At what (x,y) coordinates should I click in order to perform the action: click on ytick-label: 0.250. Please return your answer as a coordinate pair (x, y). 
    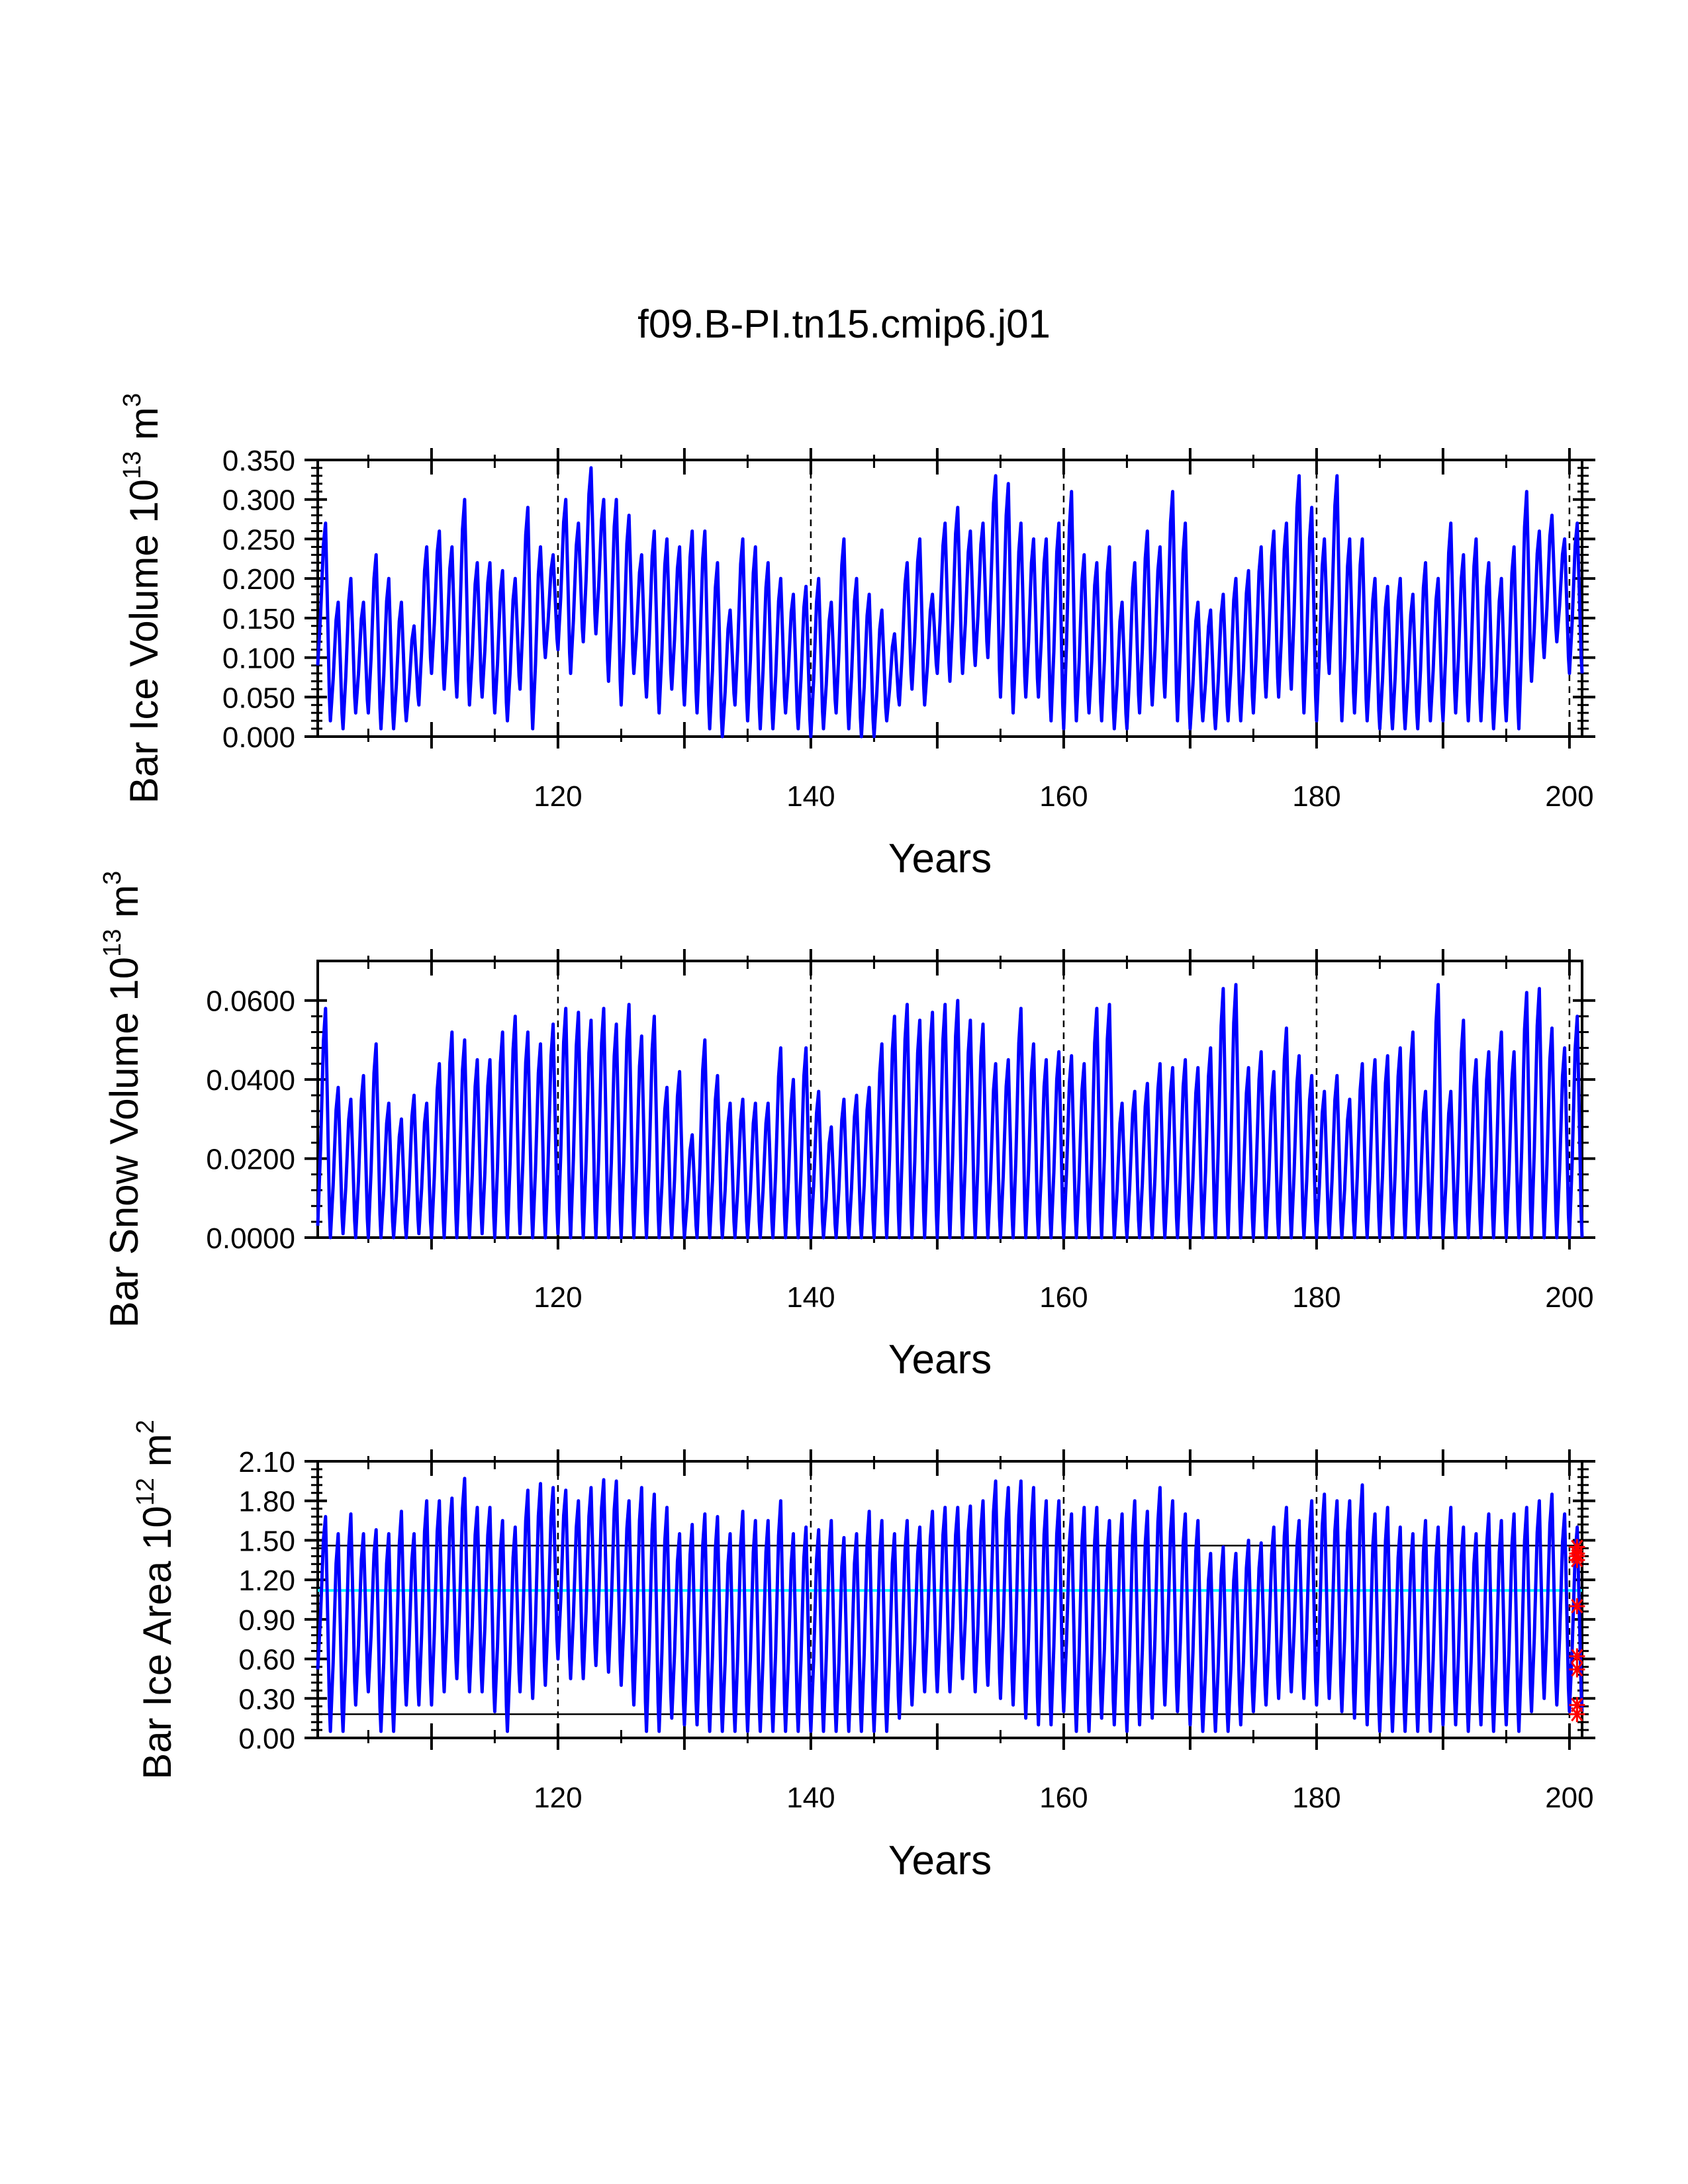
    Looking at the image, I should click on (258, 539).